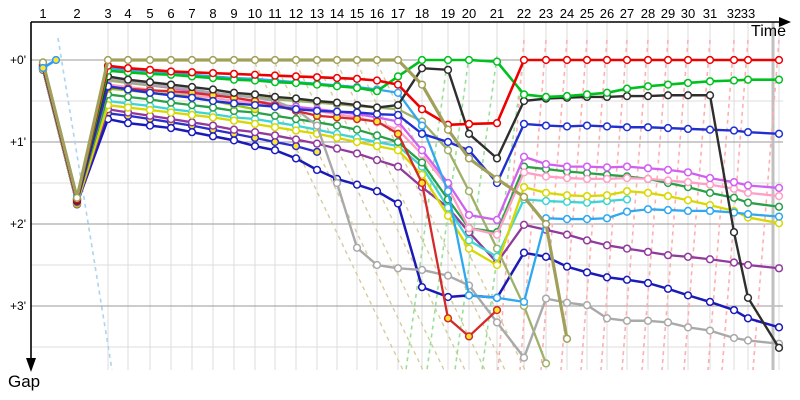  What do you see at coordinates (24, 381) in the screenshot?
I see `gap-axis-label: Gap` at bounding box center [24, 381].